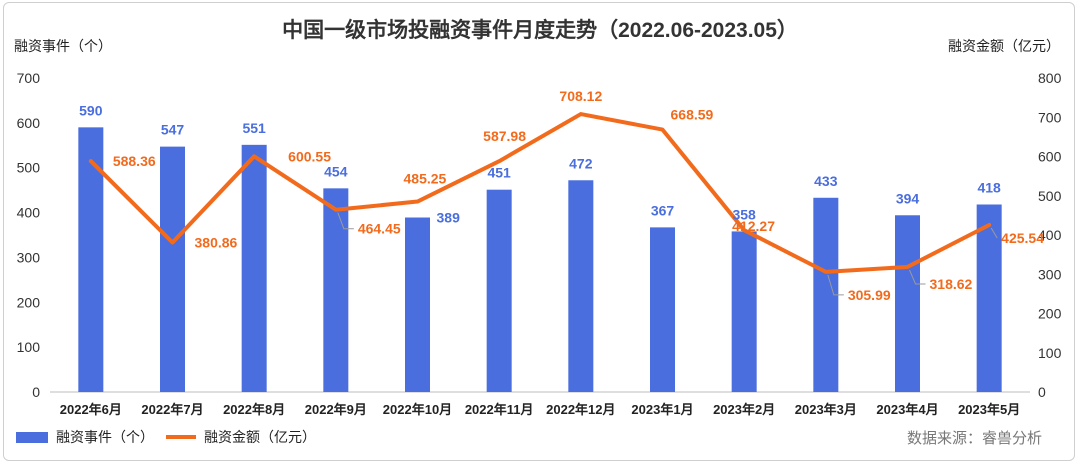 The width and height of the screenshot is (1080, 465). What do you see at coordinates (499, 409) in the screenshot?
I see `x-tick-label: 2022年11月` at bounding box center [499, 409].